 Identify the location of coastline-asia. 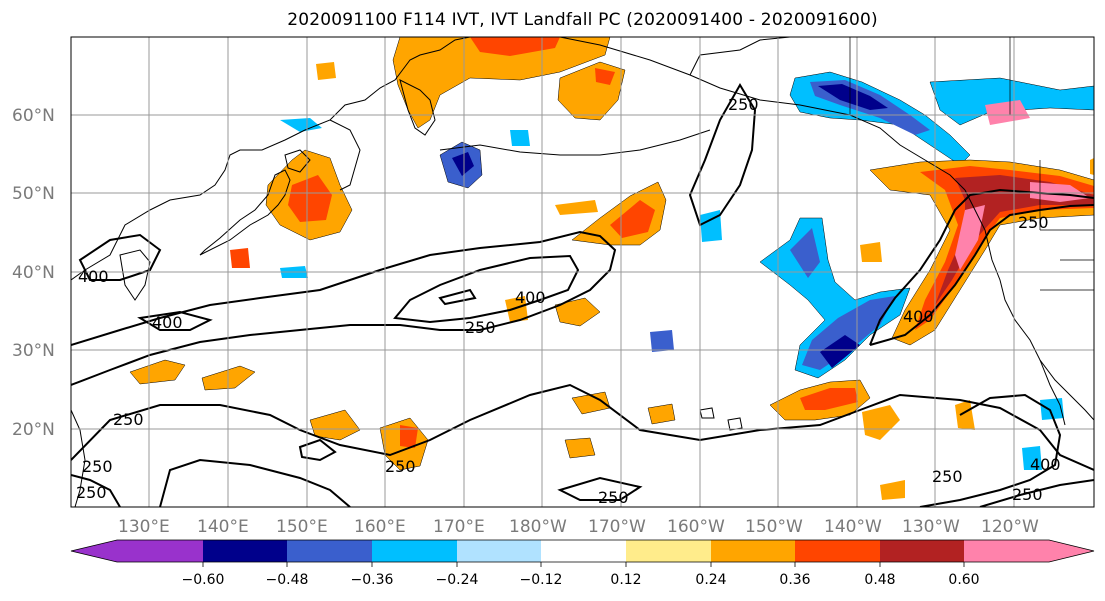
(271, 159).